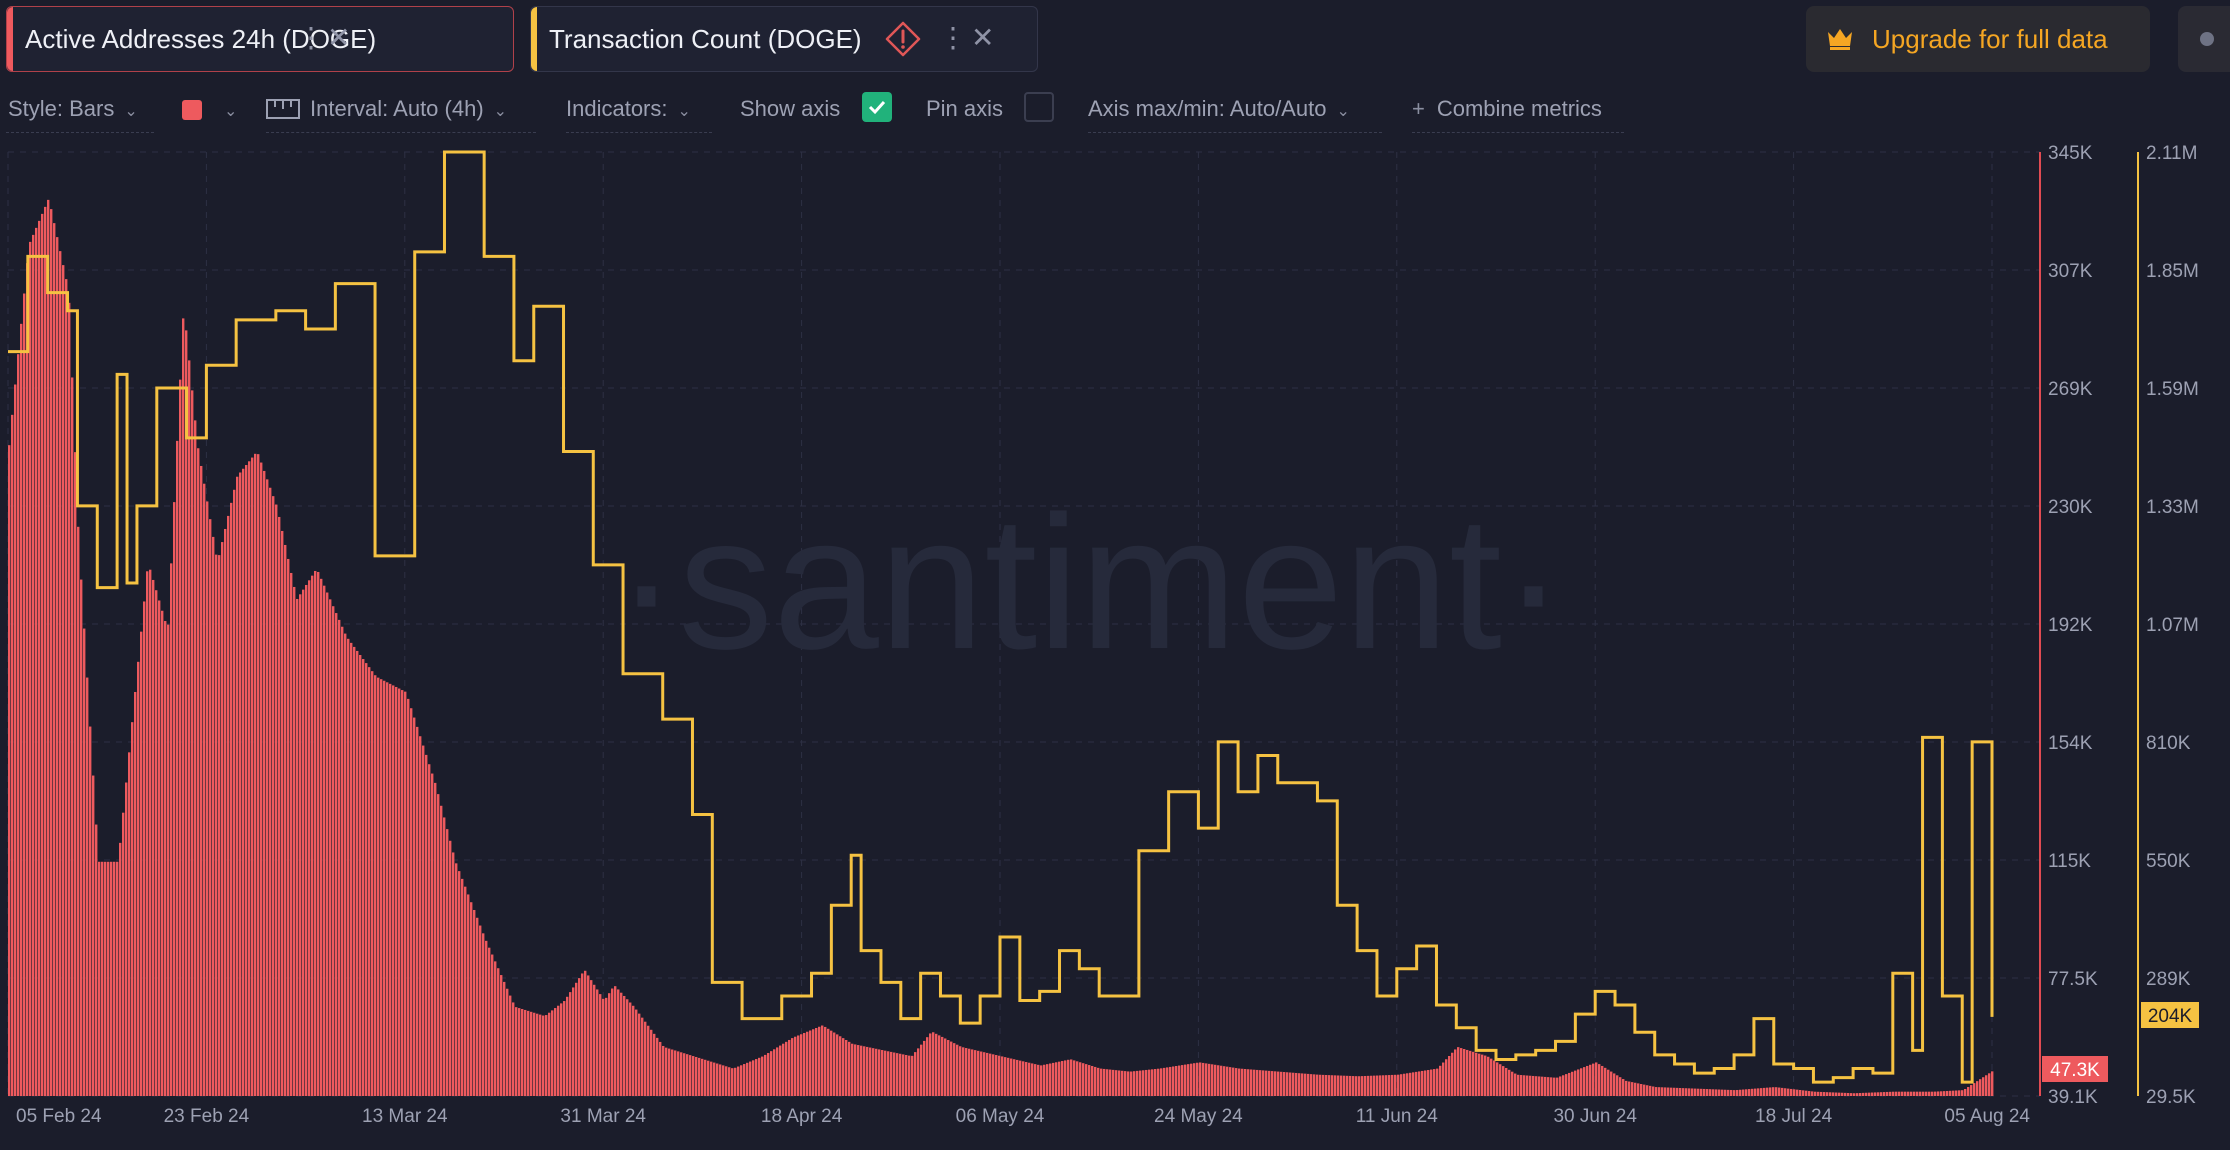 Image resolution: width=2230 pixels, height=1150 pixels. I want to click on tab-transaction-count: Transaction Count (DOGE) ⋮ ✕, so click(784, 39).